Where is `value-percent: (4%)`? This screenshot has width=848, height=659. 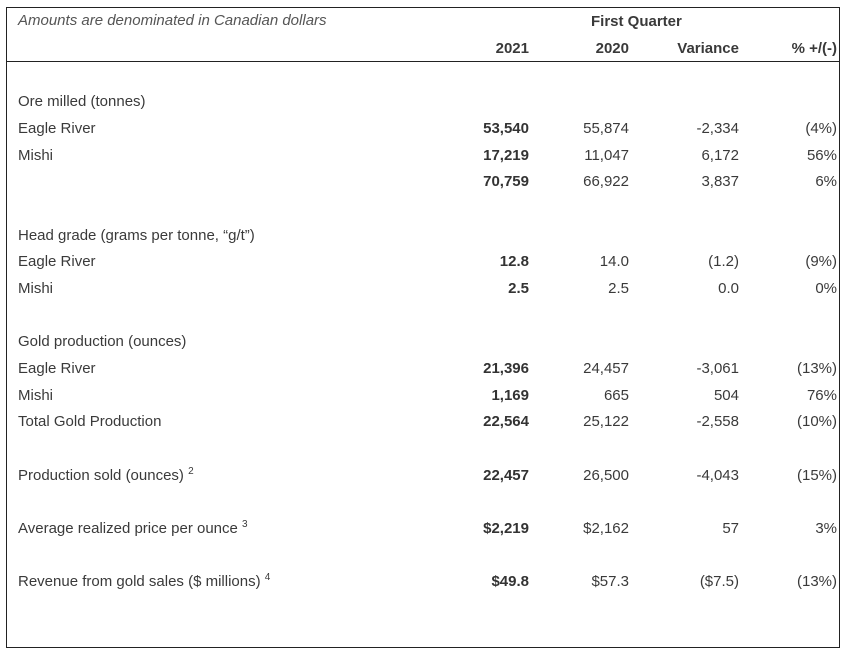
value-percent: (4%) is located at coordinates (821, 128).